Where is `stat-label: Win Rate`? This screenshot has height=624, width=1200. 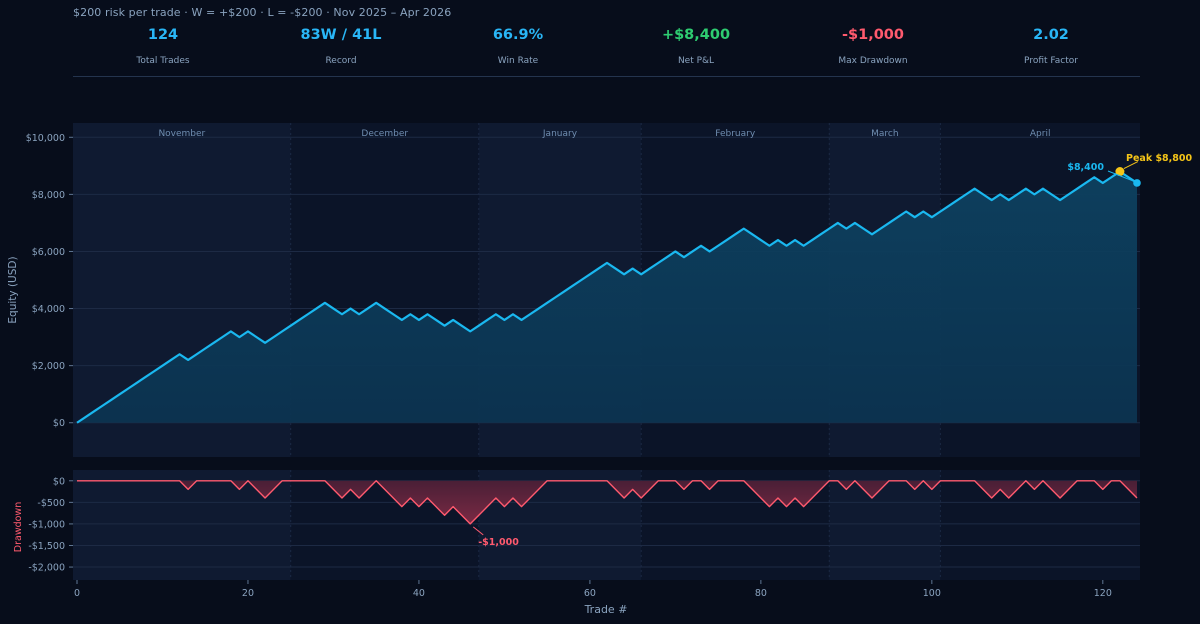
stat-label: Win Rate is located at coordinates (518, 61).